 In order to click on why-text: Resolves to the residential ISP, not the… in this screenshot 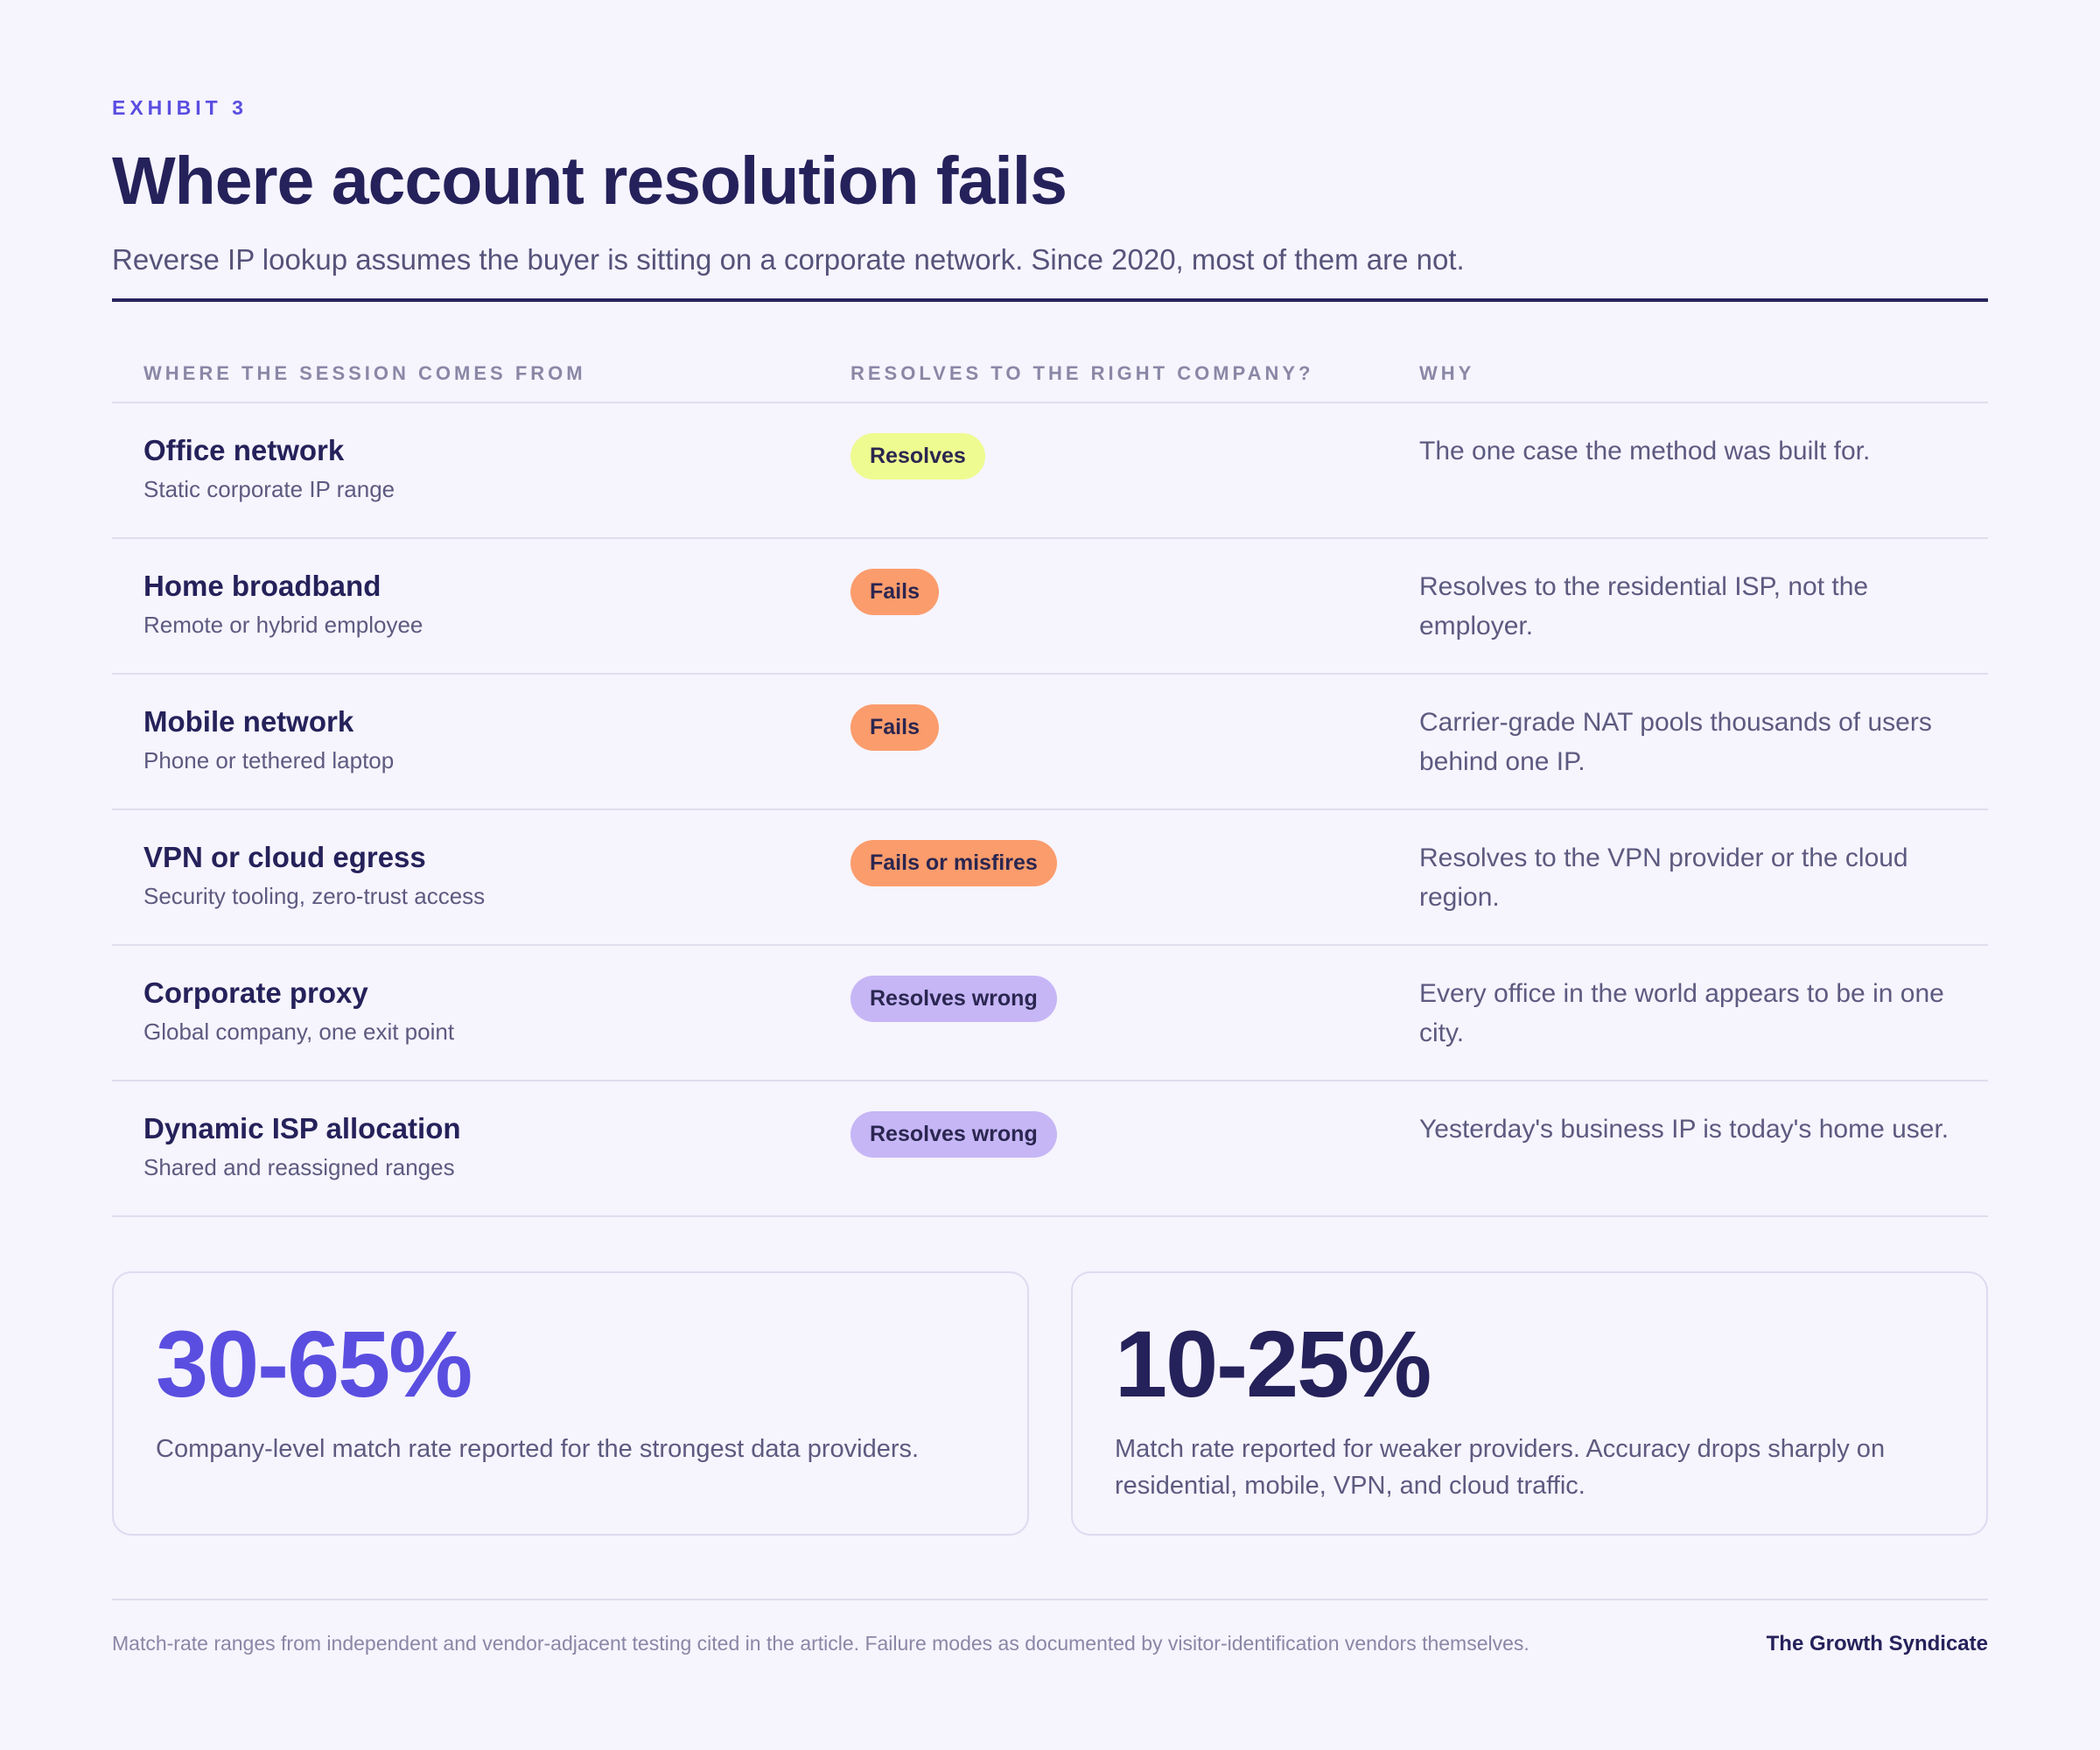, I will do `click(1644, 605)`.